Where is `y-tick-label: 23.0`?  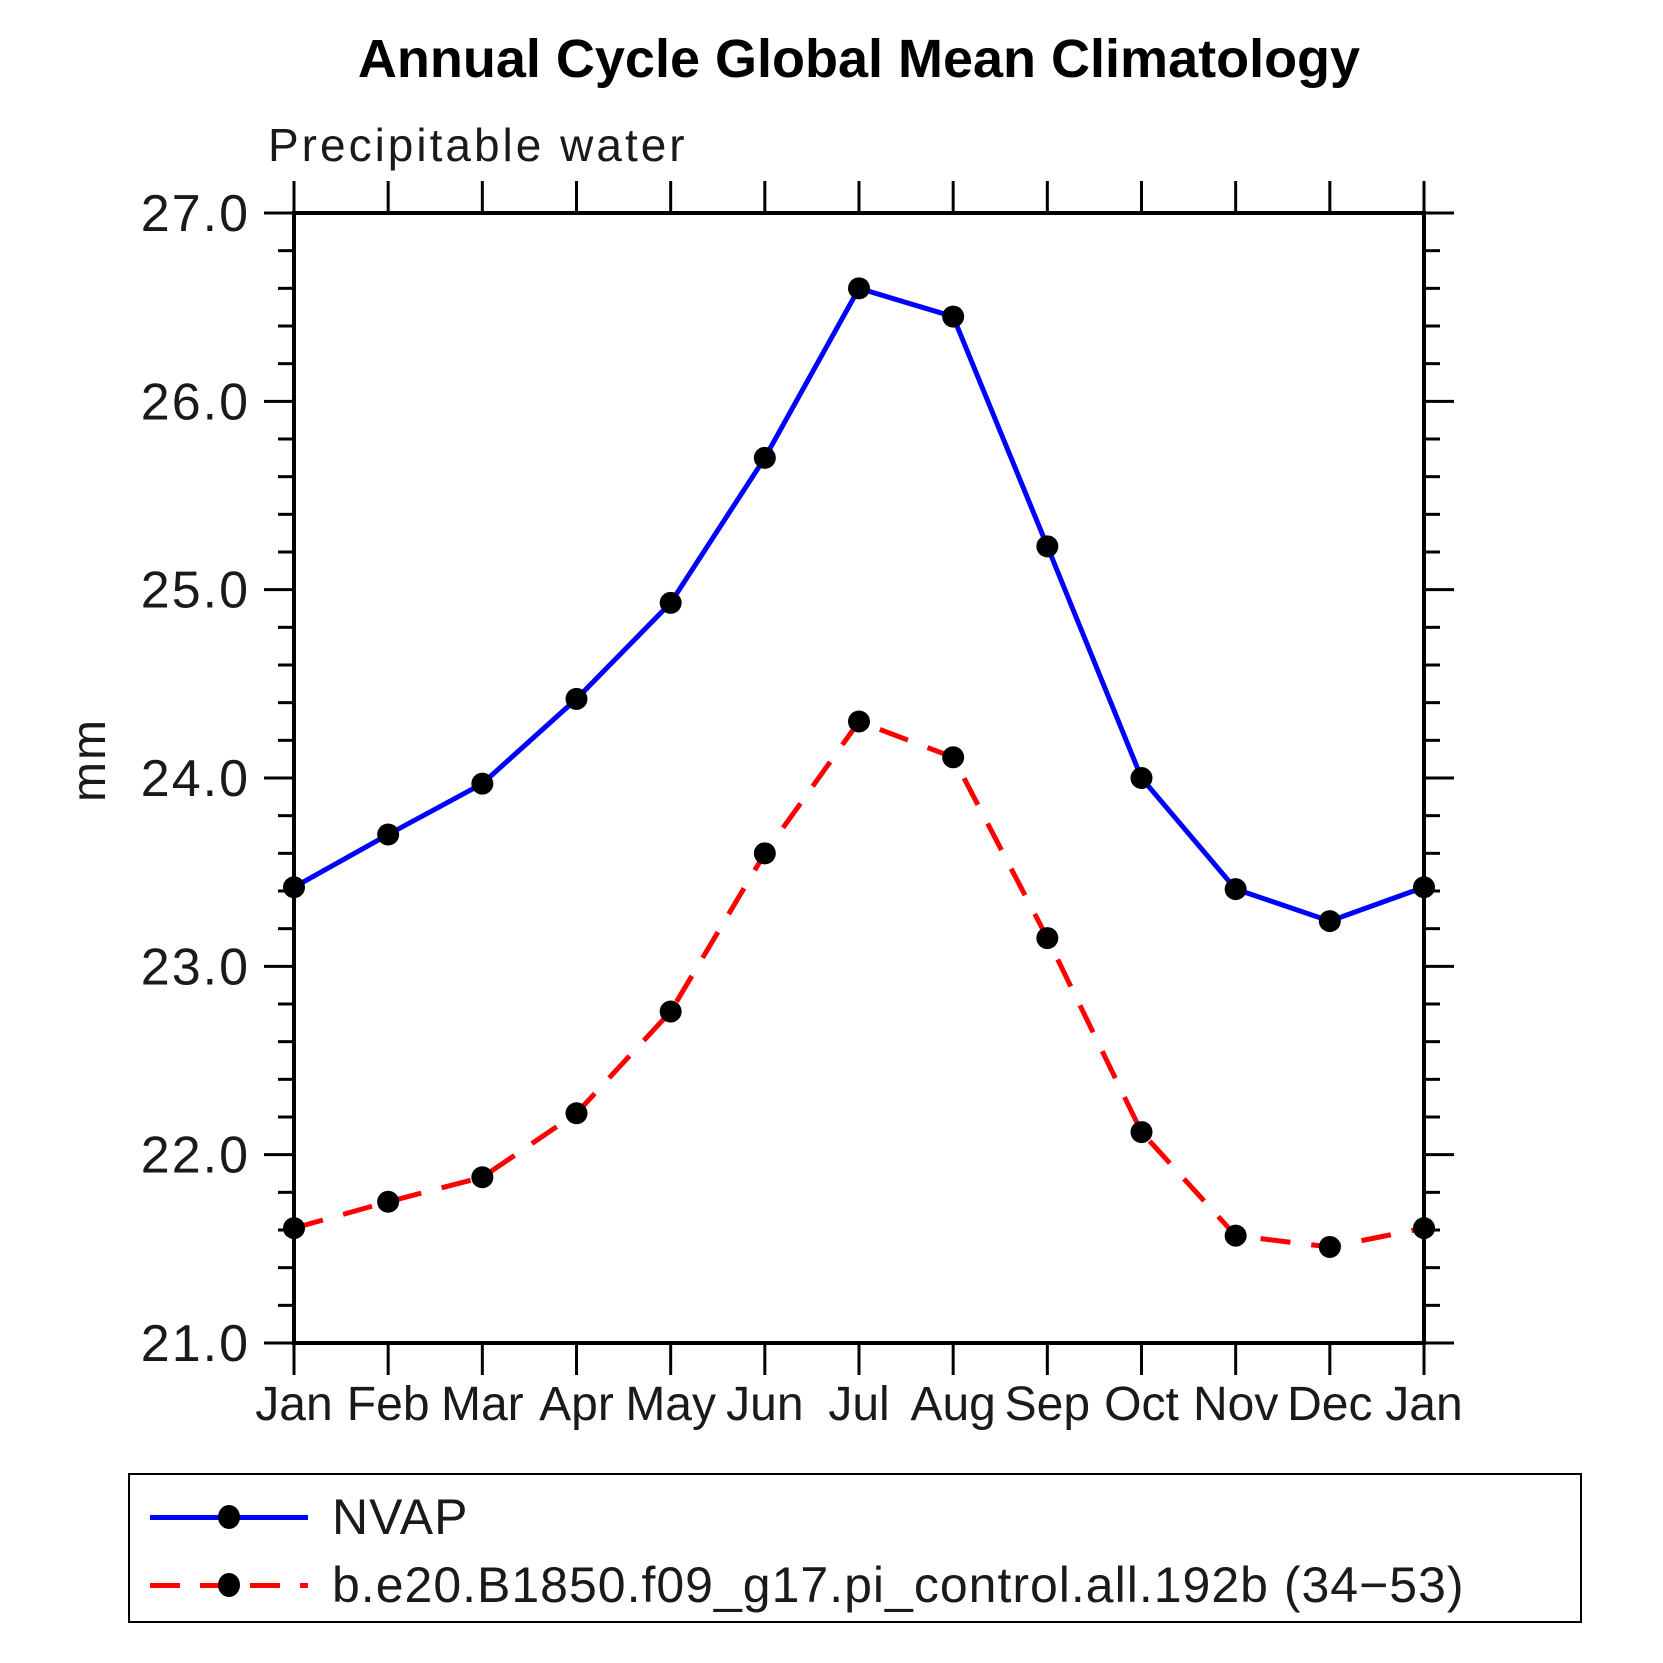 y-tick-label: 23.0 is located at coordinates (195, 967).